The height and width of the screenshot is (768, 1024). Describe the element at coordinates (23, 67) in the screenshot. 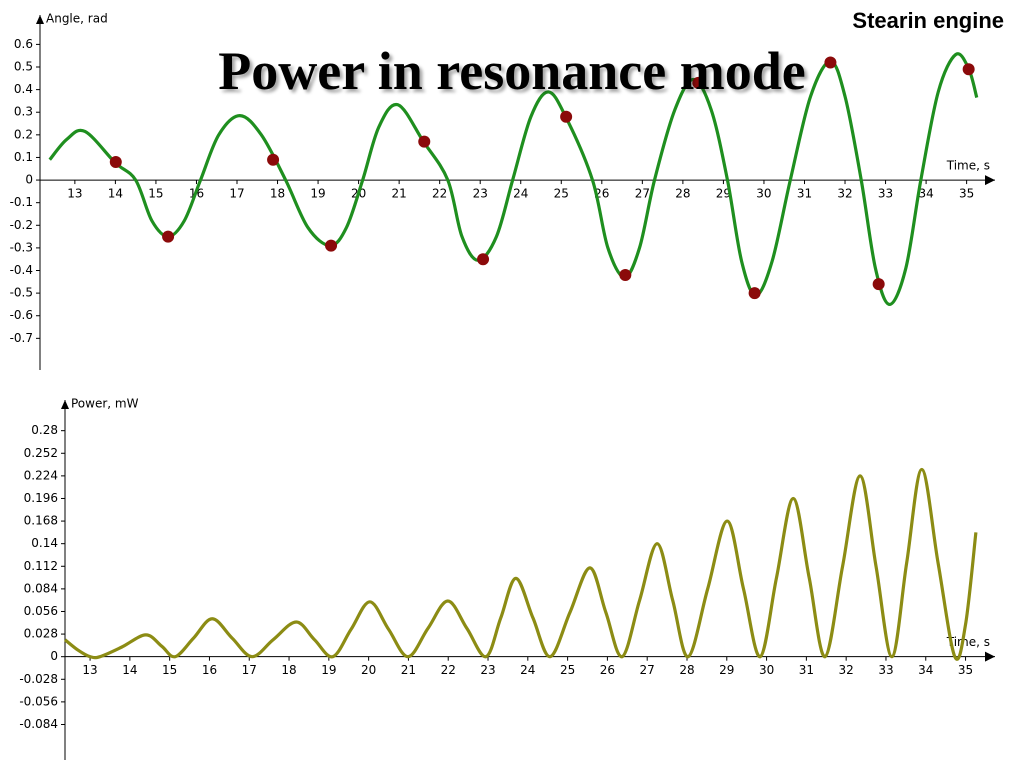

I see `y-tick-label: 0.5` at that location.